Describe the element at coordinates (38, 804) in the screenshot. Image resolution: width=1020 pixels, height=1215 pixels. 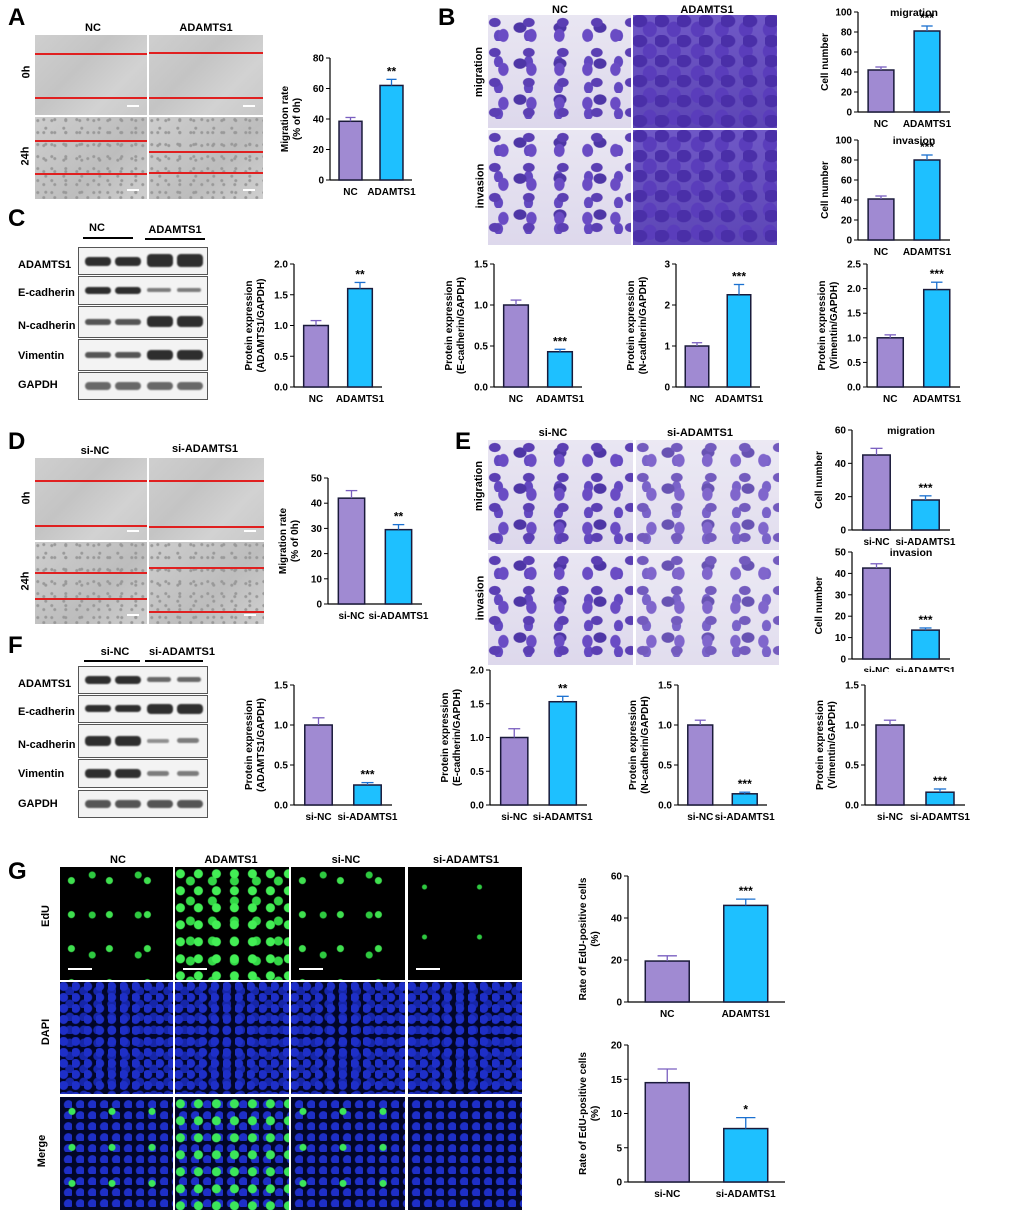
I see `panel-f-row-gapdh: GAPDH` at that location.